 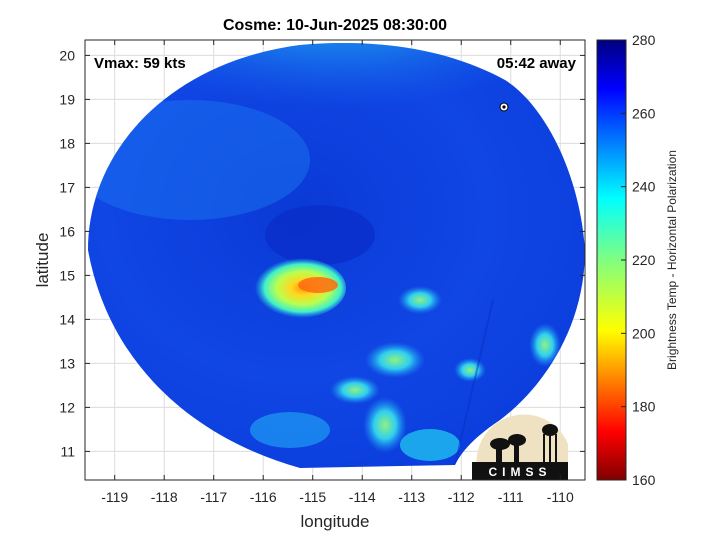 What do you see at coordinates (67, 55) in the screenshot?
I see `y-tick-label: 20` at bounding box center [67, 55].